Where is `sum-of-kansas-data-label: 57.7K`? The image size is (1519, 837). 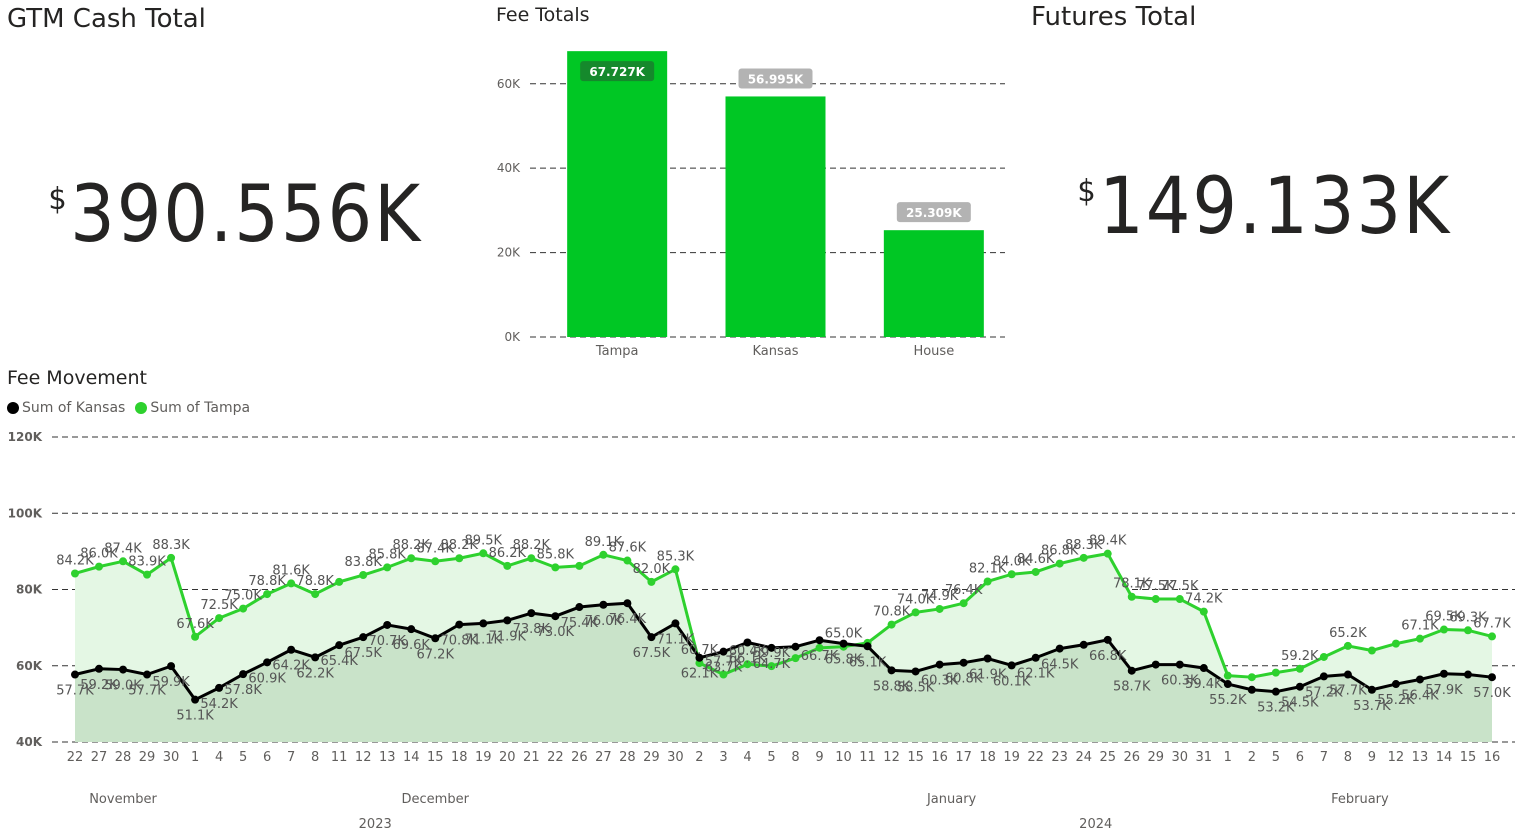
sum-of-kansas-data-label: 57.7K is located at coordinates (147, 691).